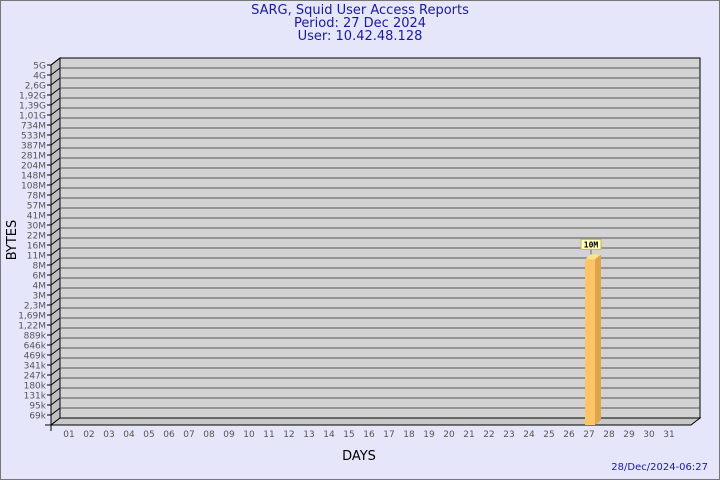 This screenshot has width=720, height=480. What do you see at coordinates (569, 435) in the screenshot?
I see `x-tick-label: 26` at bounding box center [569, 435].